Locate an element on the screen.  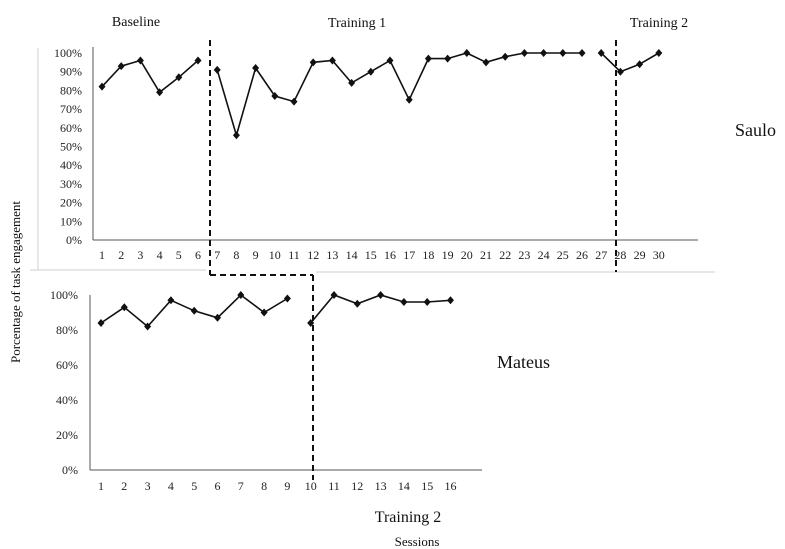
mateus-series-lines is located at coordinates (275, 310).